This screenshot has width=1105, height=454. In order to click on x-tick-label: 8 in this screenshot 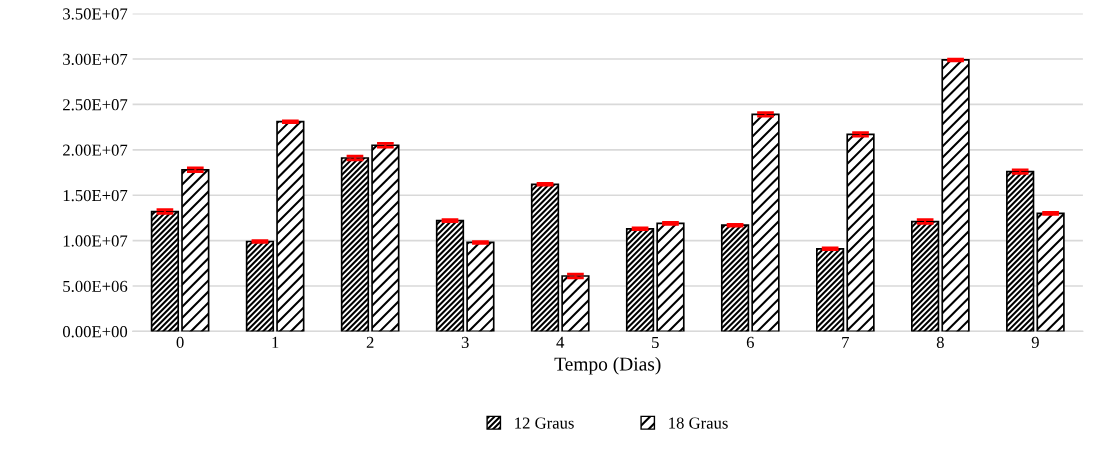, I will do `click(940, 342)`.